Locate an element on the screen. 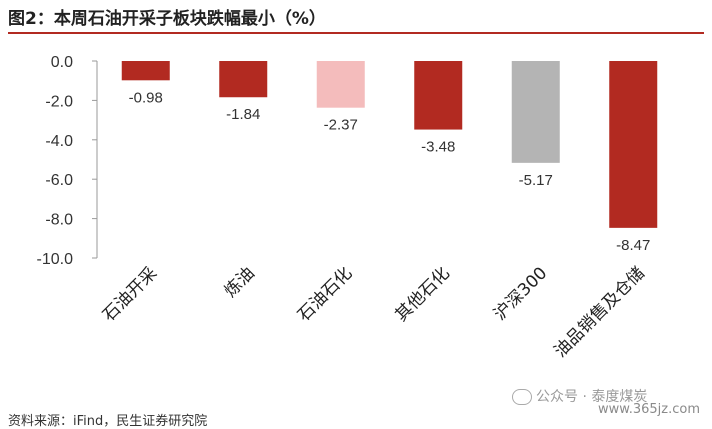 Image resolution: width=712 pixels, height=429 pixels. data-label: -3.48 is located at coordinates (438, 147).